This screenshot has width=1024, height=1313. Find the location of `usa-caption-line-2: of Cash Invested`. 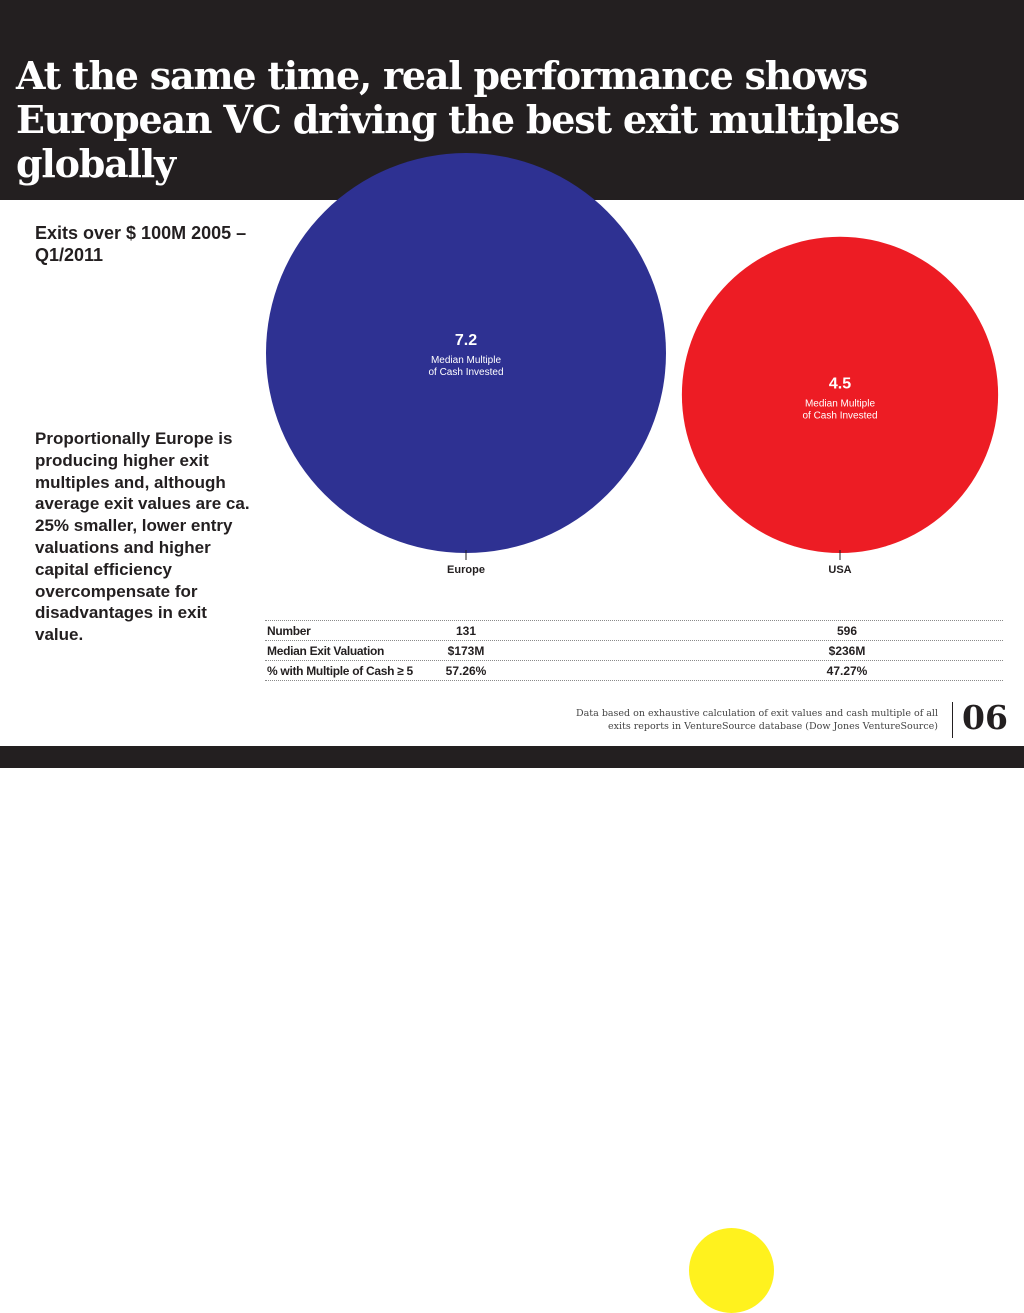

usa-caption-line-2: of Cash Invested is located at coordinates (839, 416).